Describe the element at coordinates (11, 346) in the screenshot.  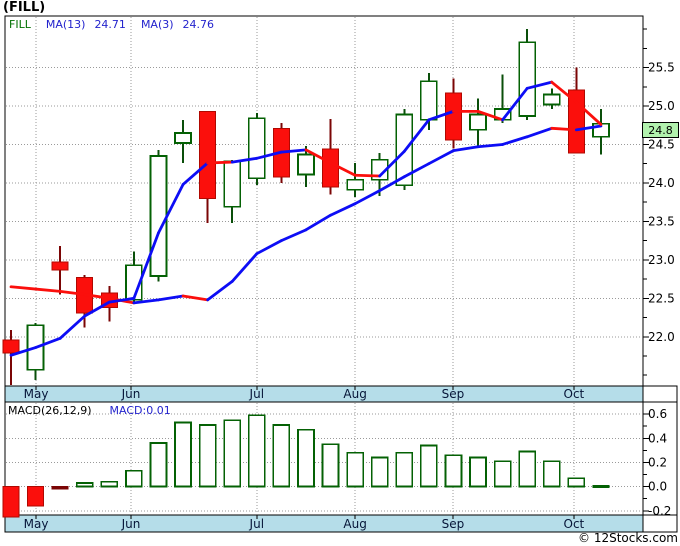
I see `candle-down` at that location.